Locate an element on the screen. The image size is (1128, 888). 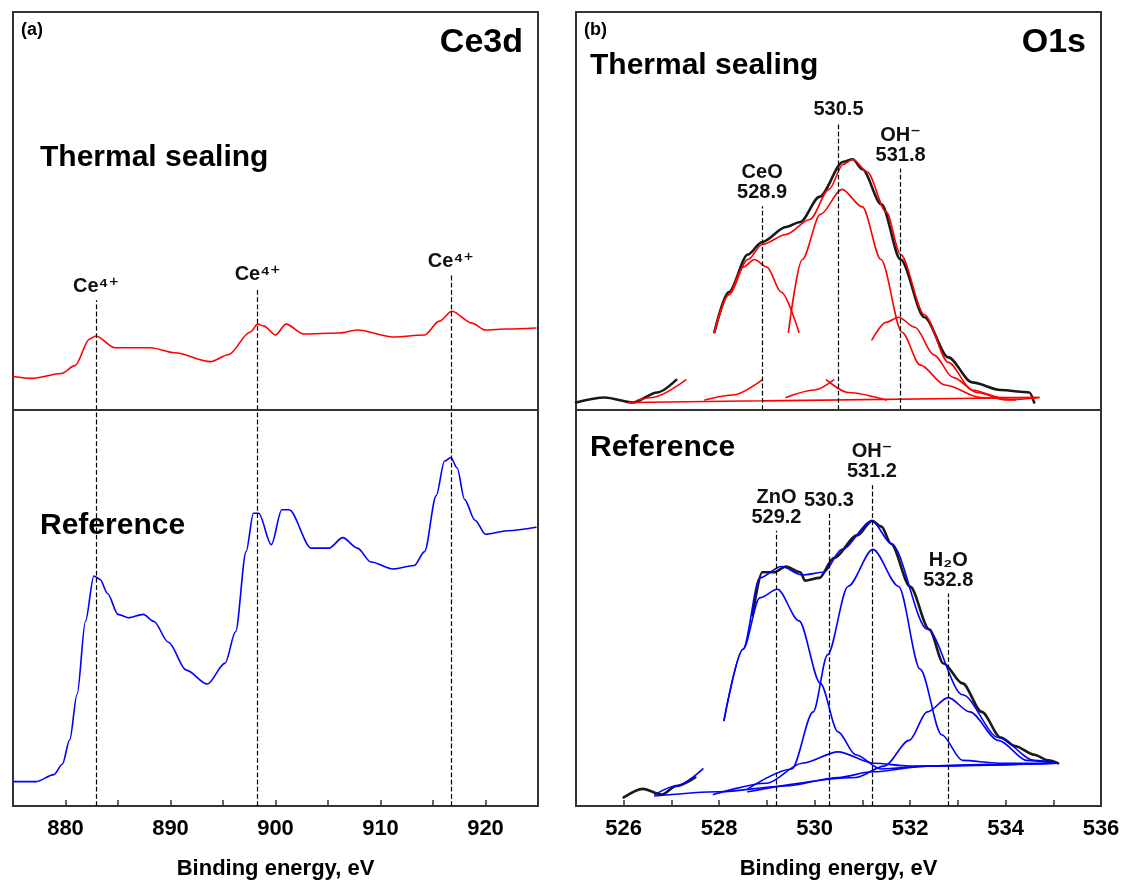
x-tick-label: 536 is located at coordinates (1101, 827).